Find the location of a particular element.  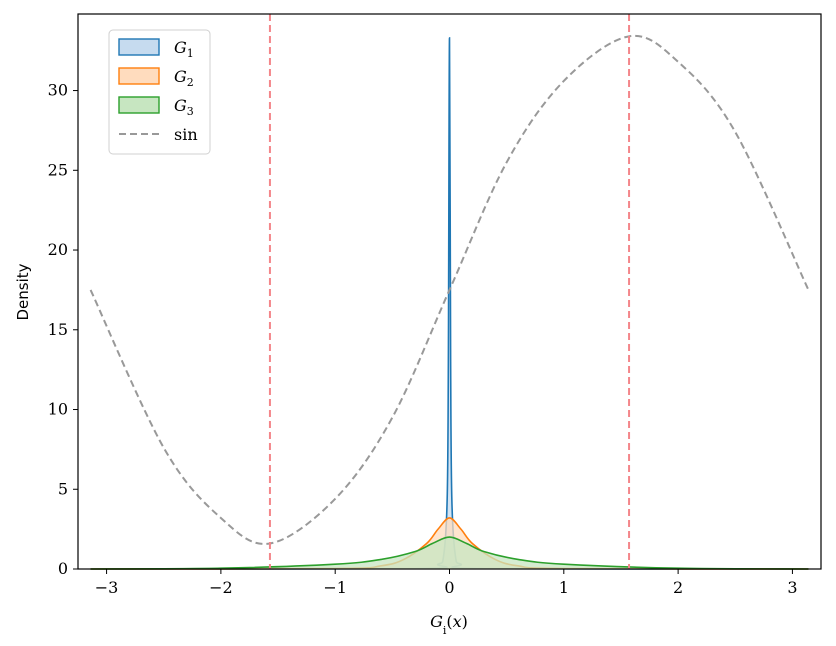

x-axis: −3 −2 −1 0 1 2 3 is located at coordinates (446, 583).